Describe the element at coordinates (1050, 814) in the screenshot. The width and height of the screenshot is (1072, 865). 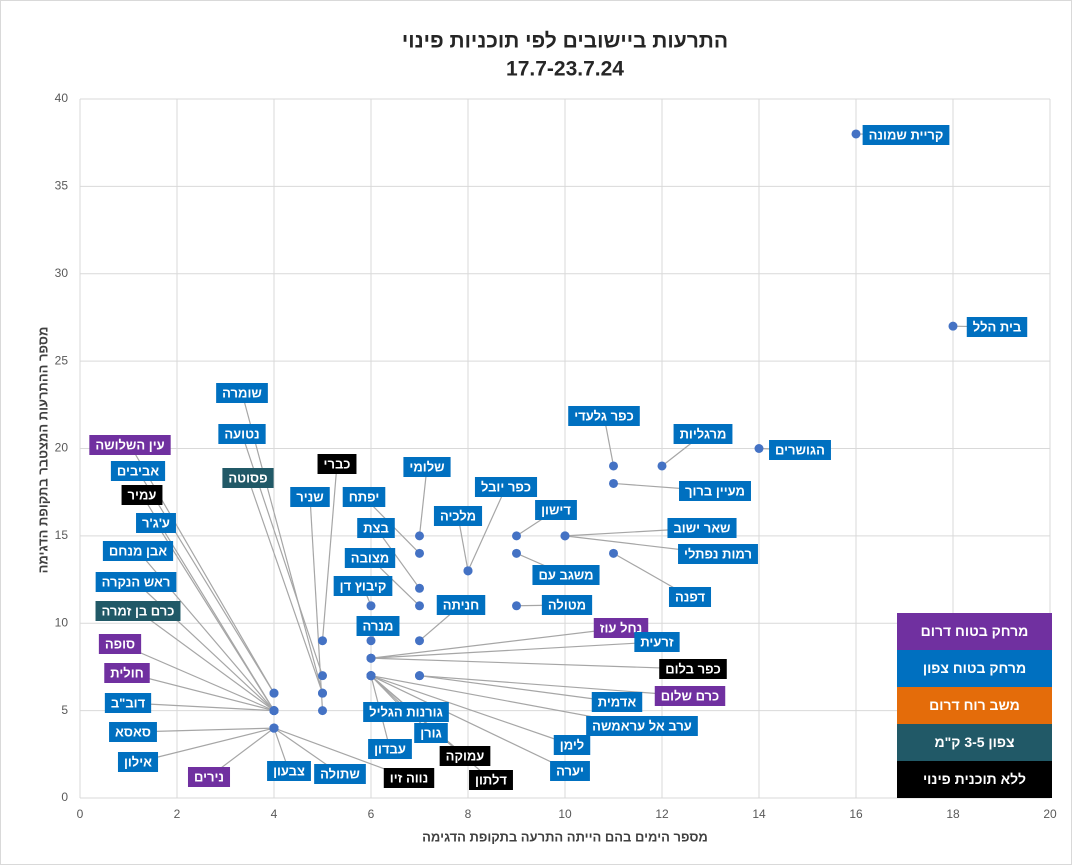
I see `x-tick-label: 20` at that location.